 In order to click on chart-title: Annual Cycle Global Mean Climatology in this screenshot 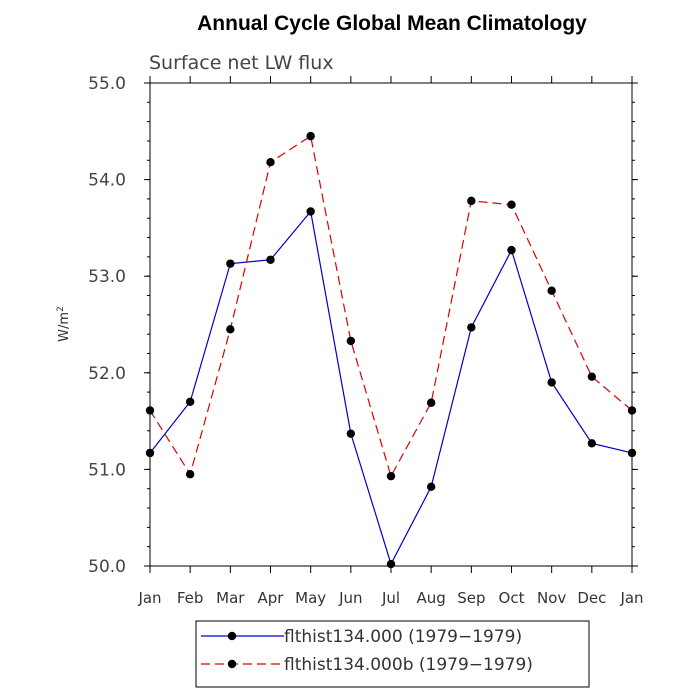, I will do `click(392, 23)`.